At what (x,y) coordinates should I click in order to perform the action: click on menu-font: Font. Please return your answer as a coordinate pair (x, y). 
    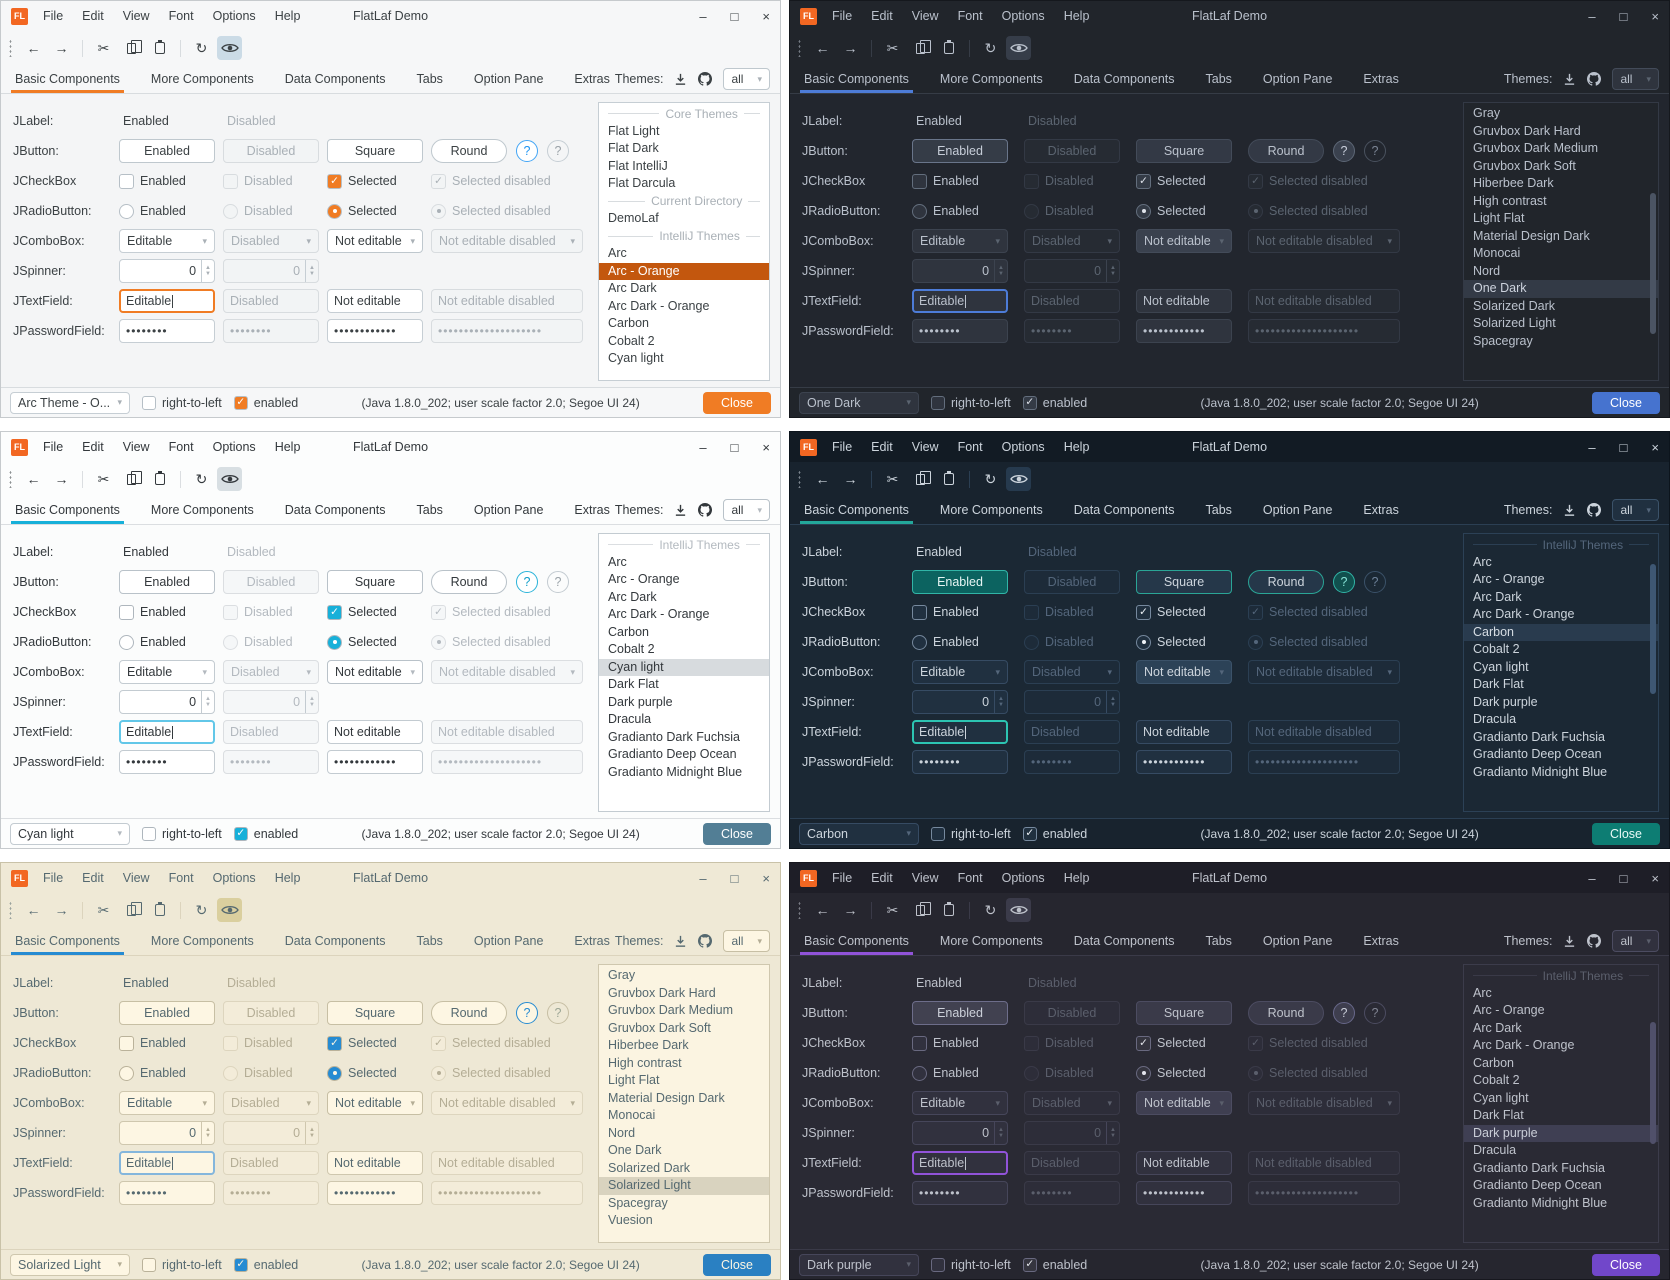
    Looking at the image, I should click on (970, 878).